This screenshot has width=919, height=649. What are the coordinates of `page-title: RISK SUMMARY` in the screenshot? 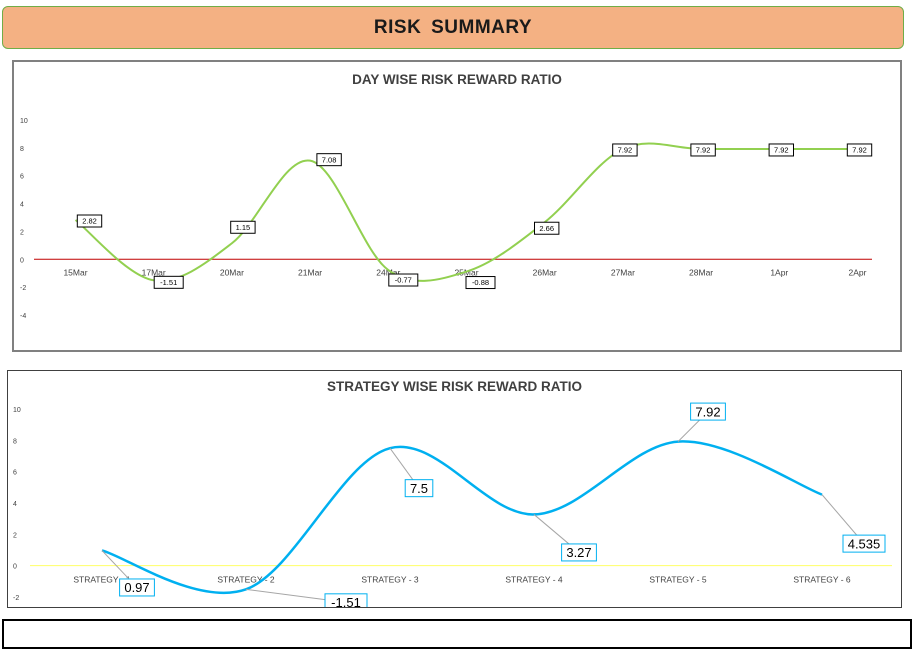 It's located at (453, 27).